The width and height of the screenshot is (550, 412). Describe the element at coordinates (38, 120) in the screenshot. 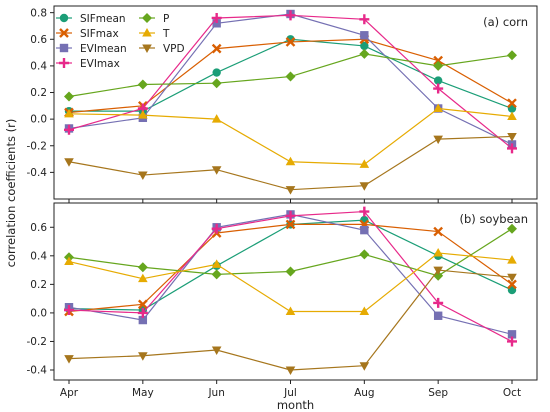

I see `y-tick-label: 0.0` at that location.